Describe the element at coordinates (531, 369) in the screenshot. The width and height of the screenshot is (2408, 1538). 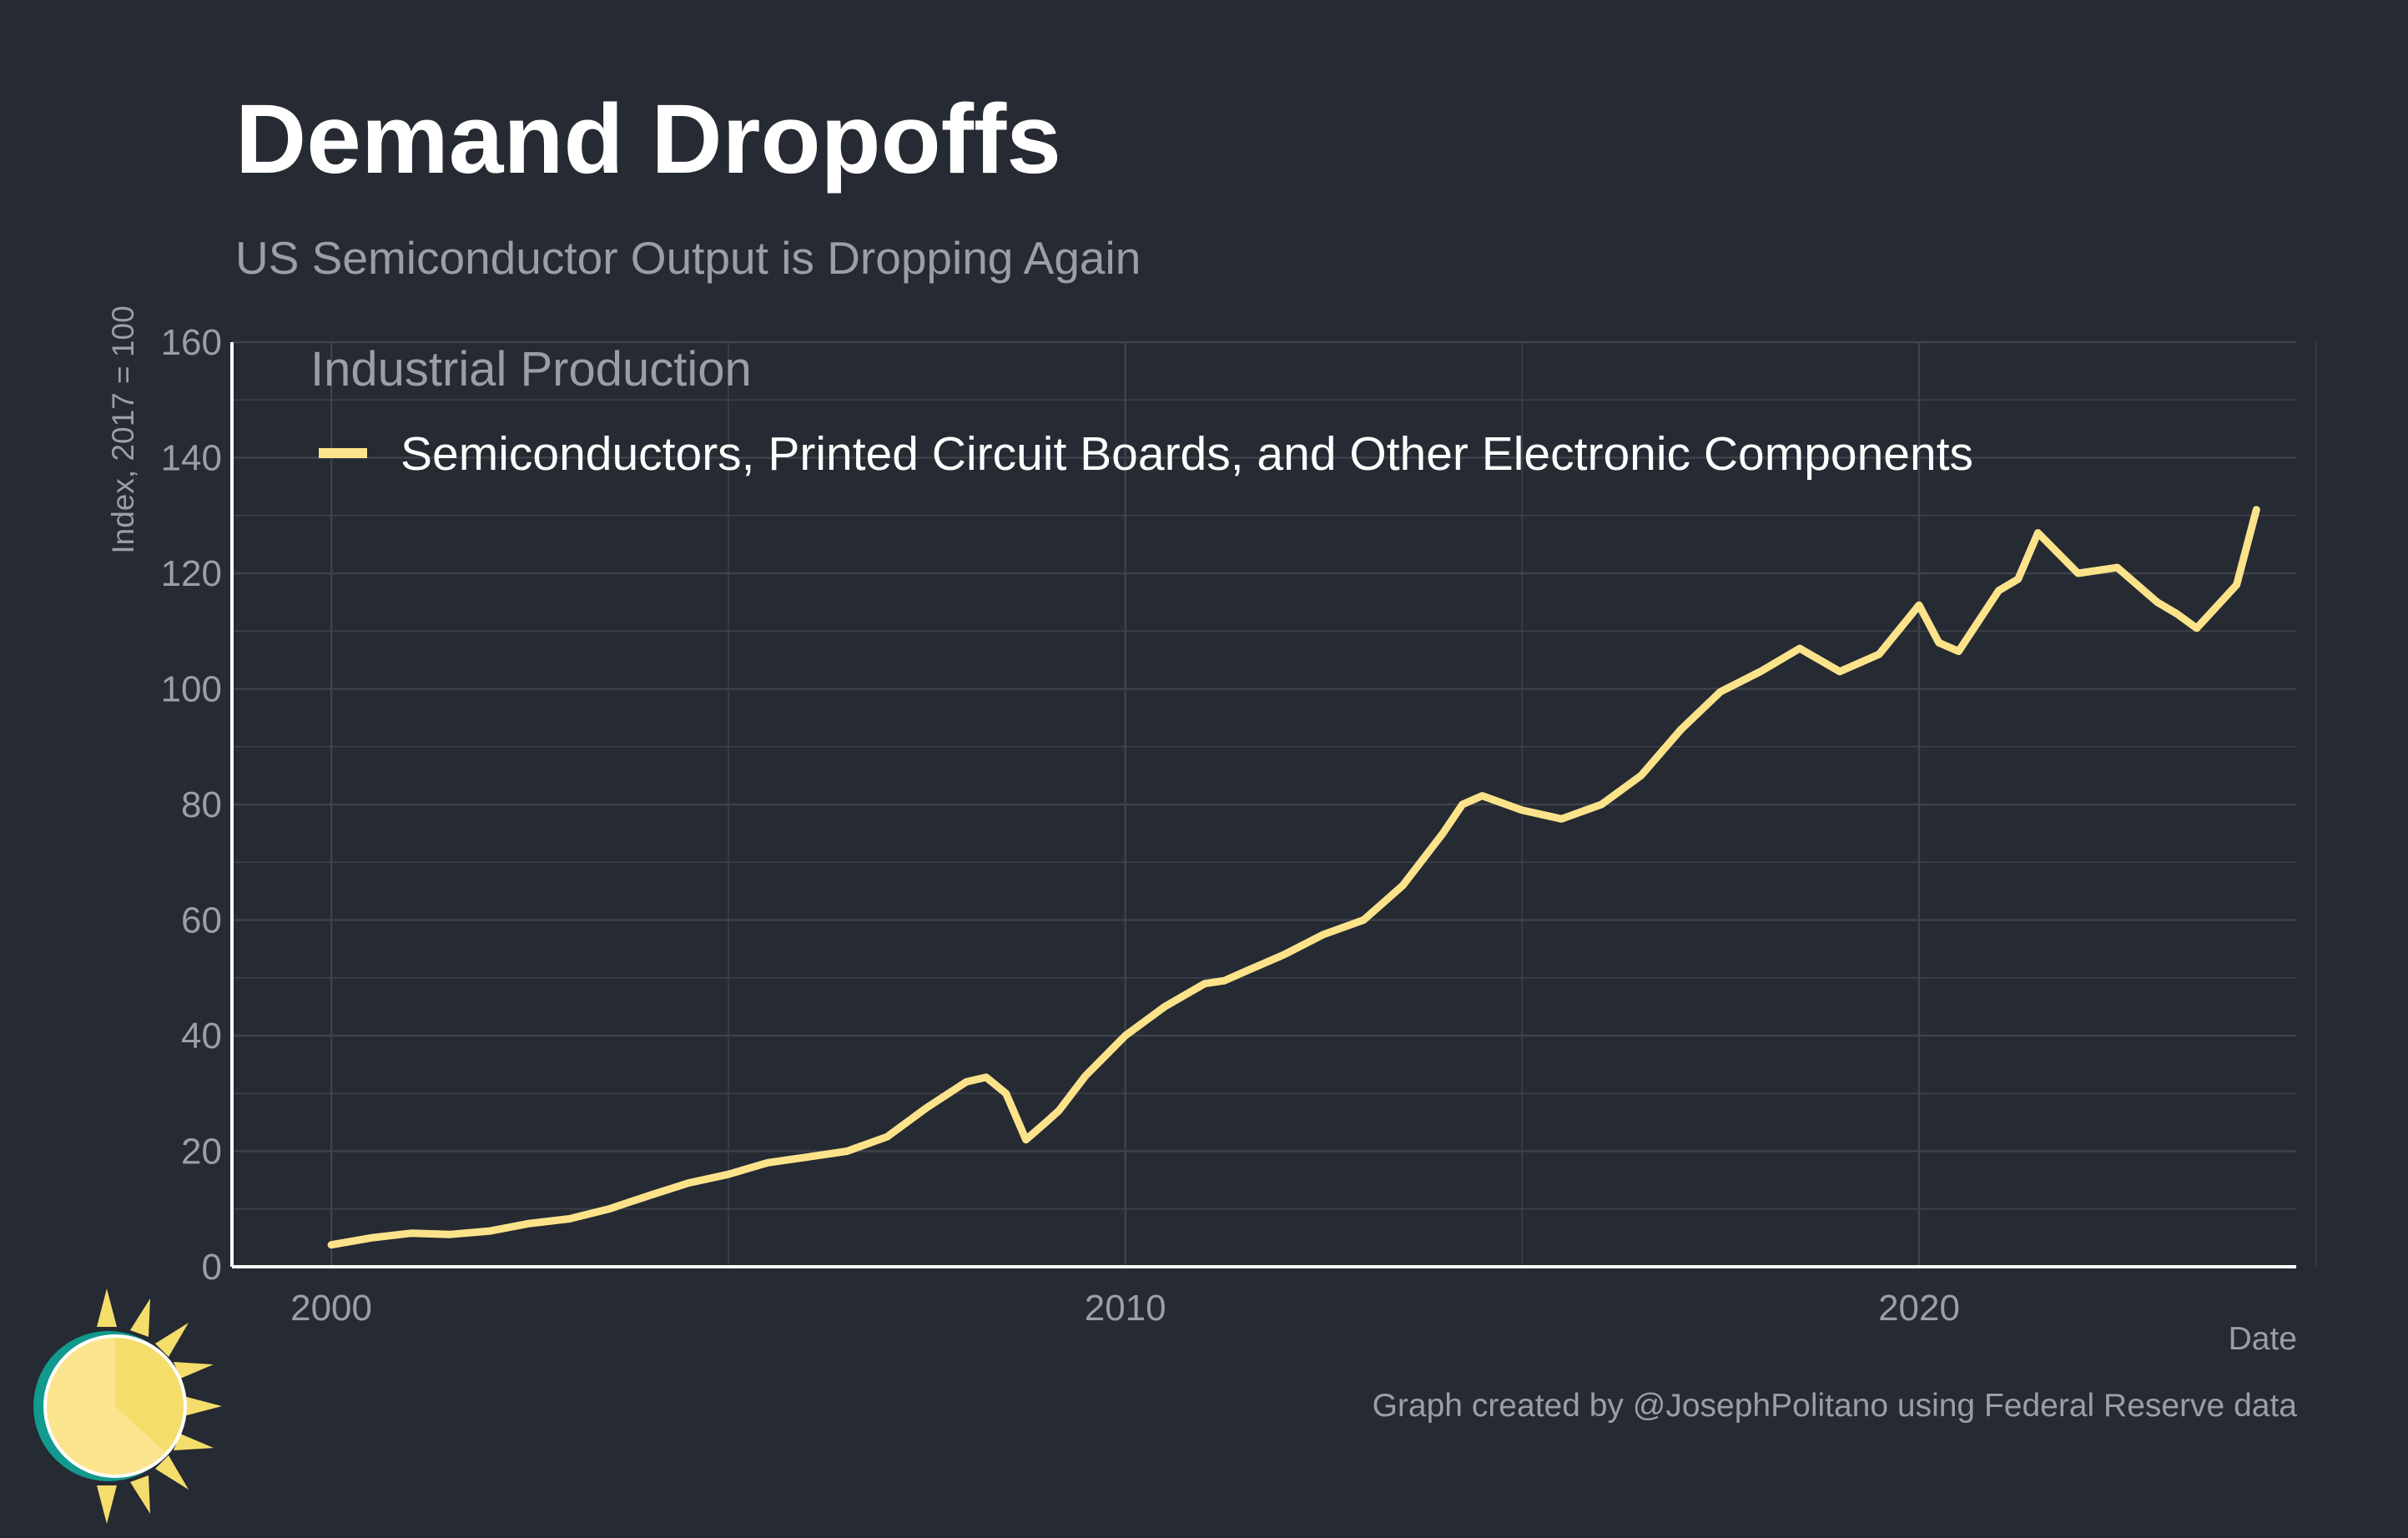
I see `legend-title: Industrial Production` at that location.